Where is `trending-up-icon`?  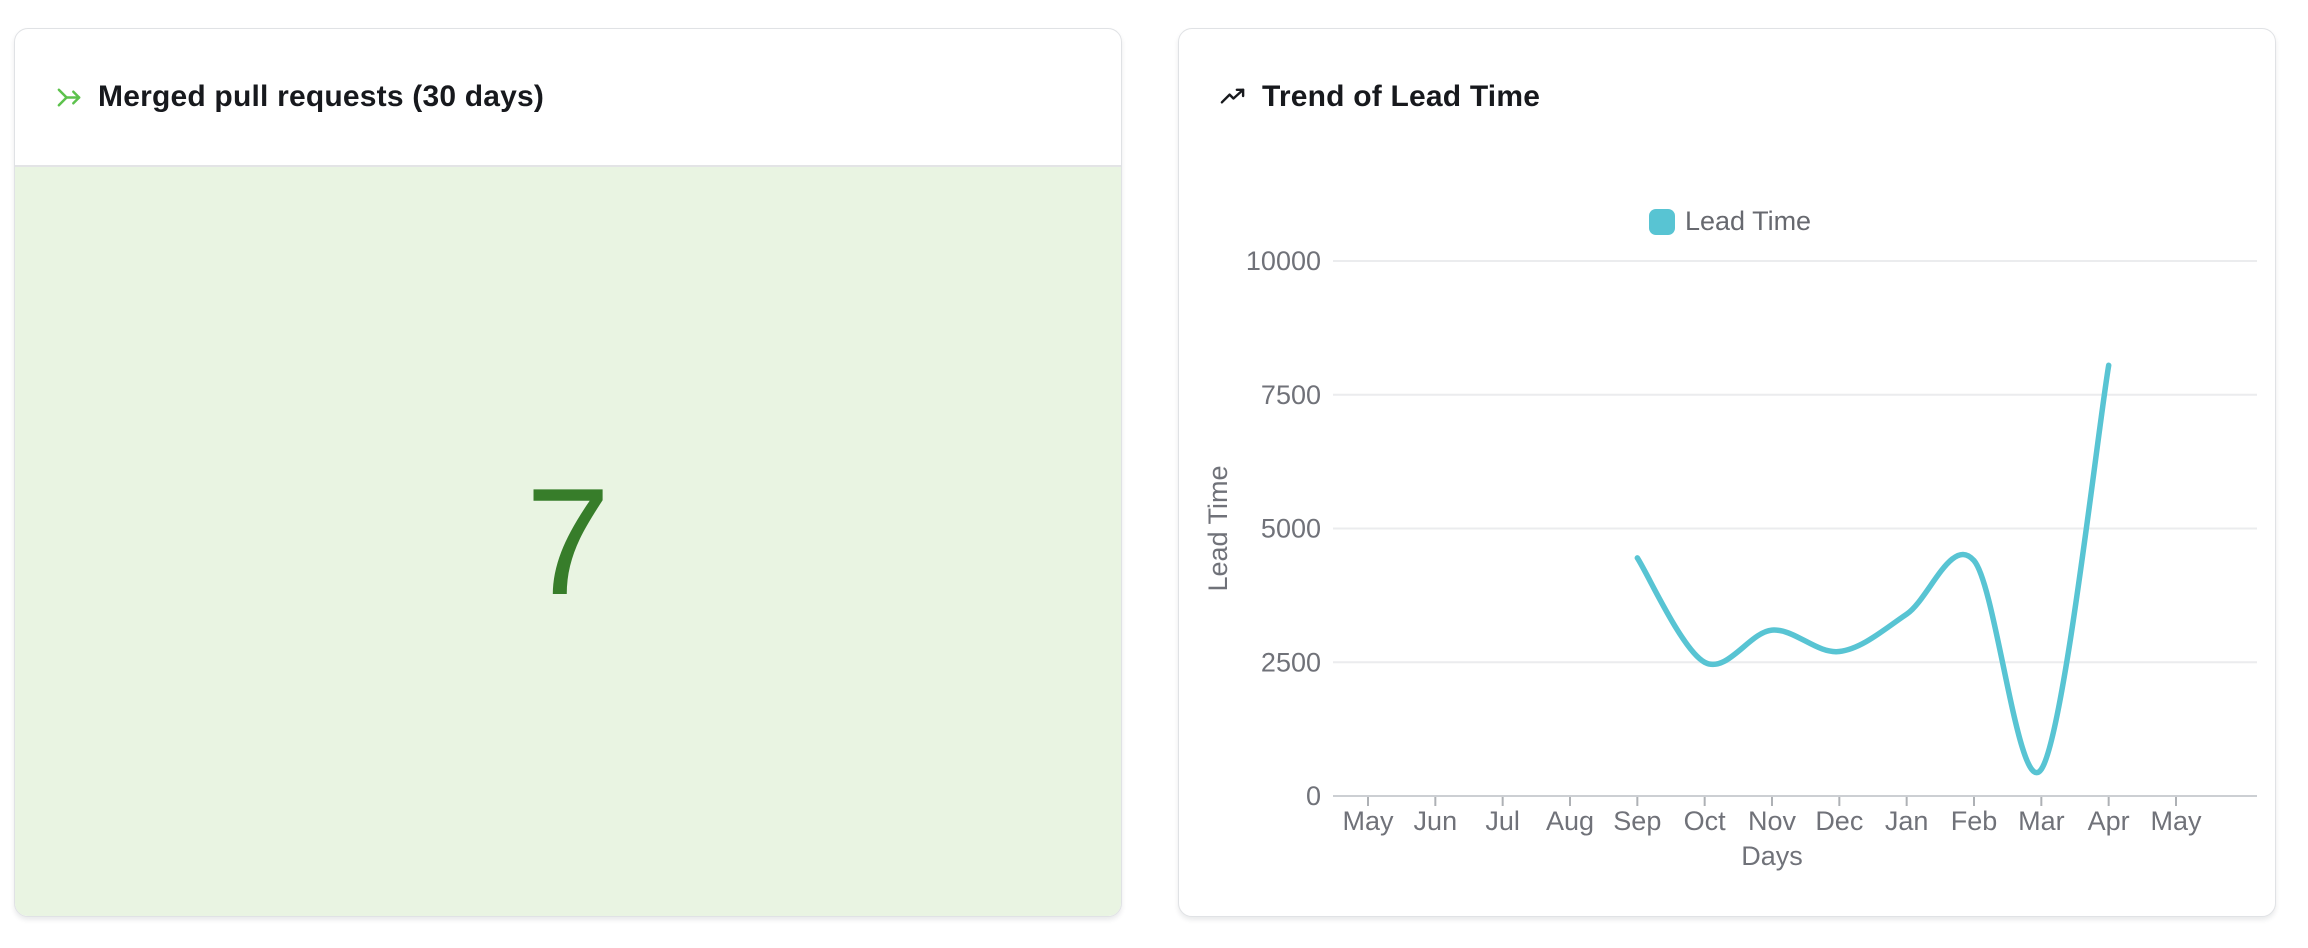
trending-up-icon is located at coordinates (1232, 97).